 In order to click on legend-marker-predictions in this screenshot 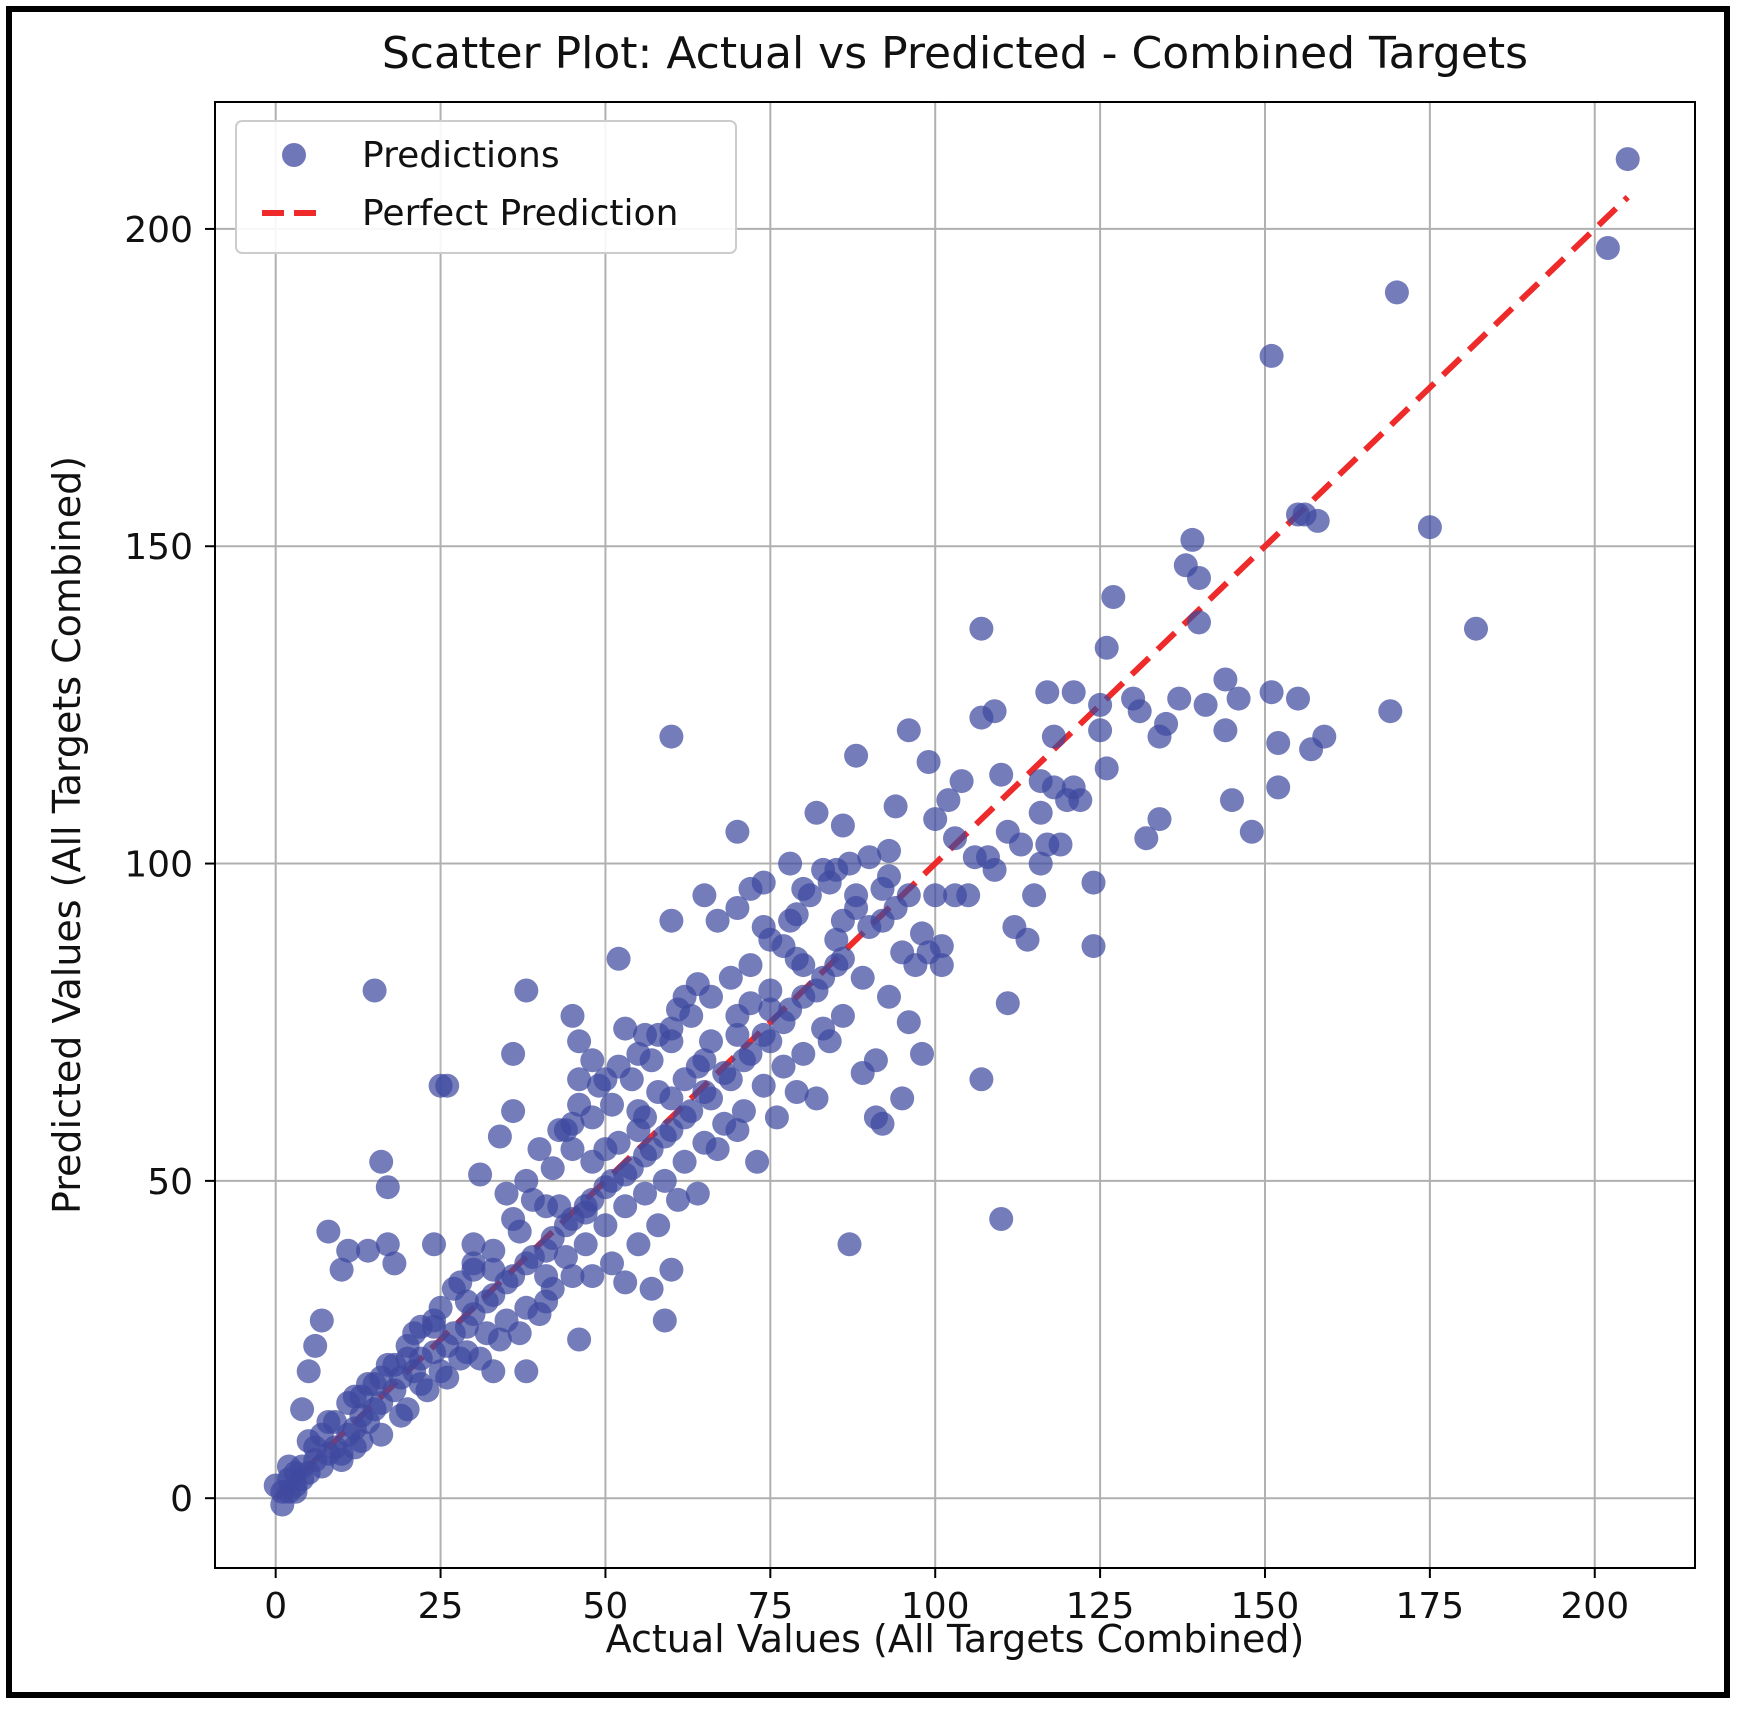, I will do `click(294, 155)`.